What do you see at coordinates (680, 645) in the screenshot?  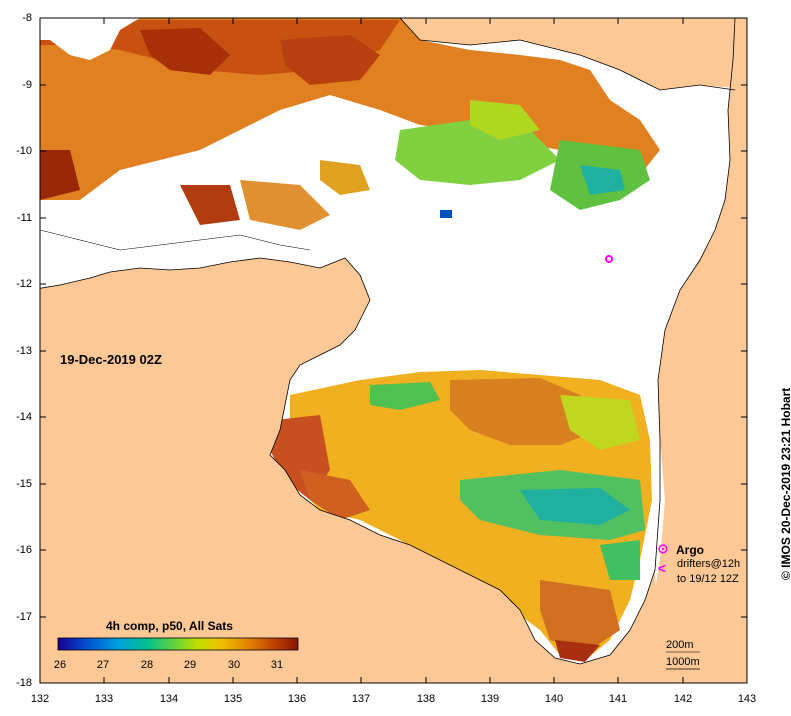 I see `contour-200-label: 200m` at bounding box center [680, 645].